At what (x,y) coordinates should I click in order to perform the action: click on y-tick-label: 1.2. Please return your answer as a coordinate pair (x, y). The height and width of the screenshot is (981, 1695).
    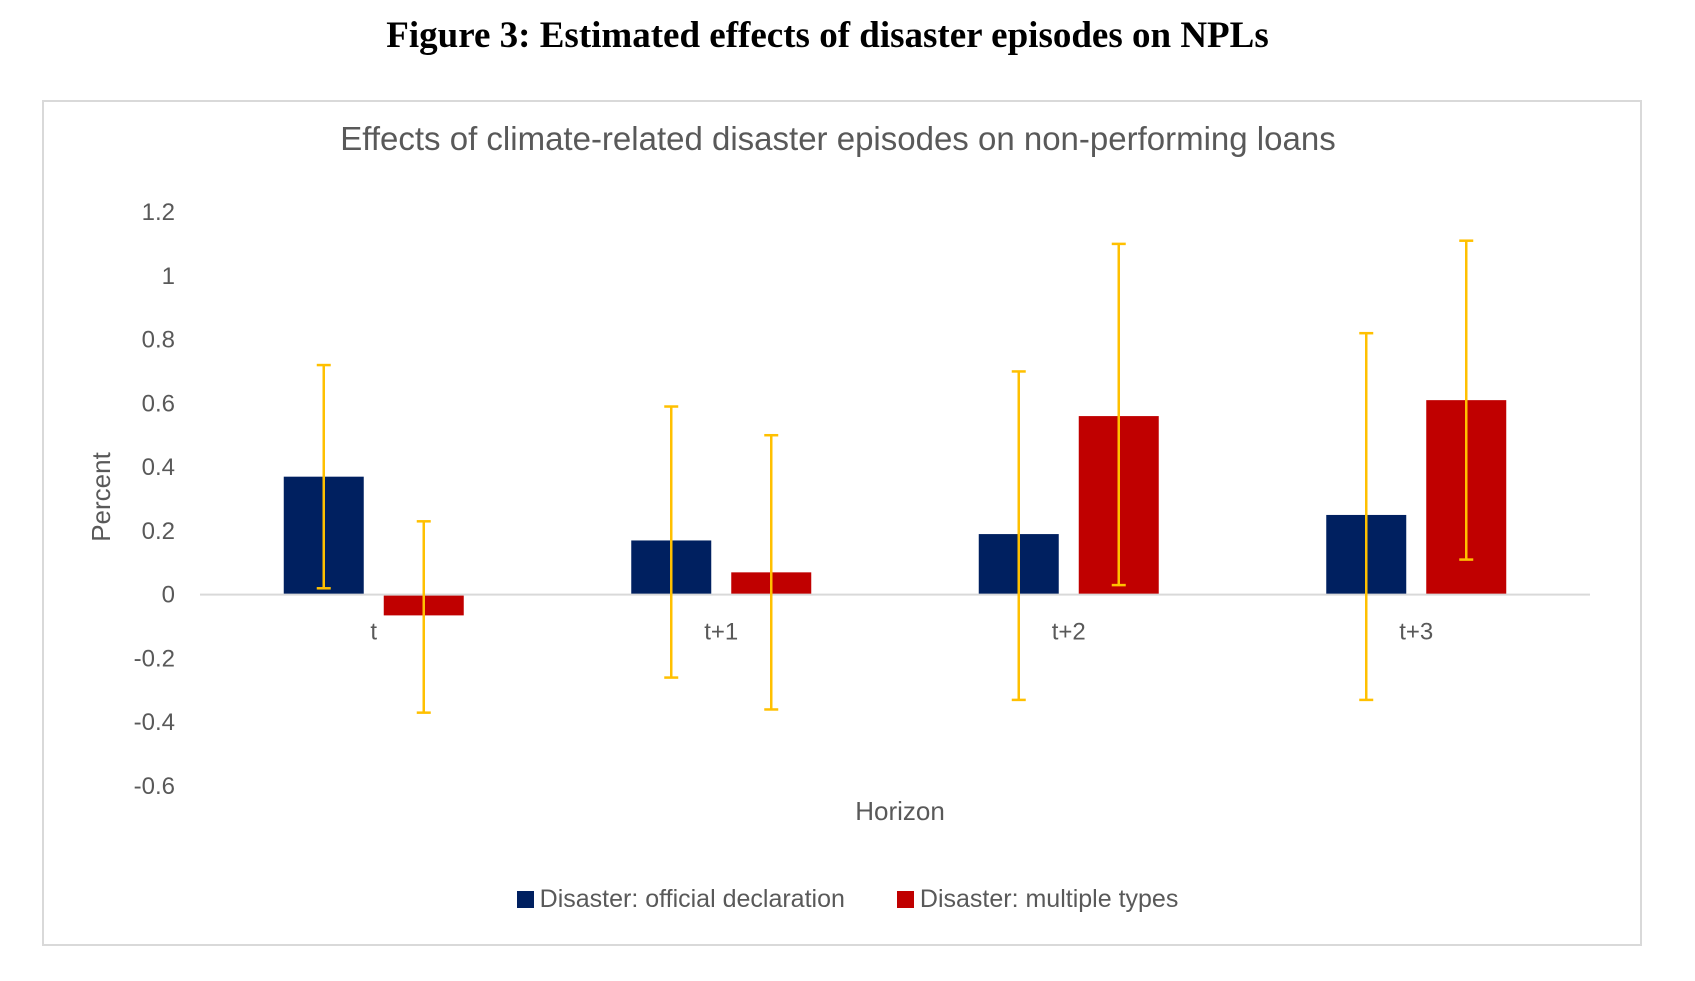
    Looking at the image, I should click on (158, 212).